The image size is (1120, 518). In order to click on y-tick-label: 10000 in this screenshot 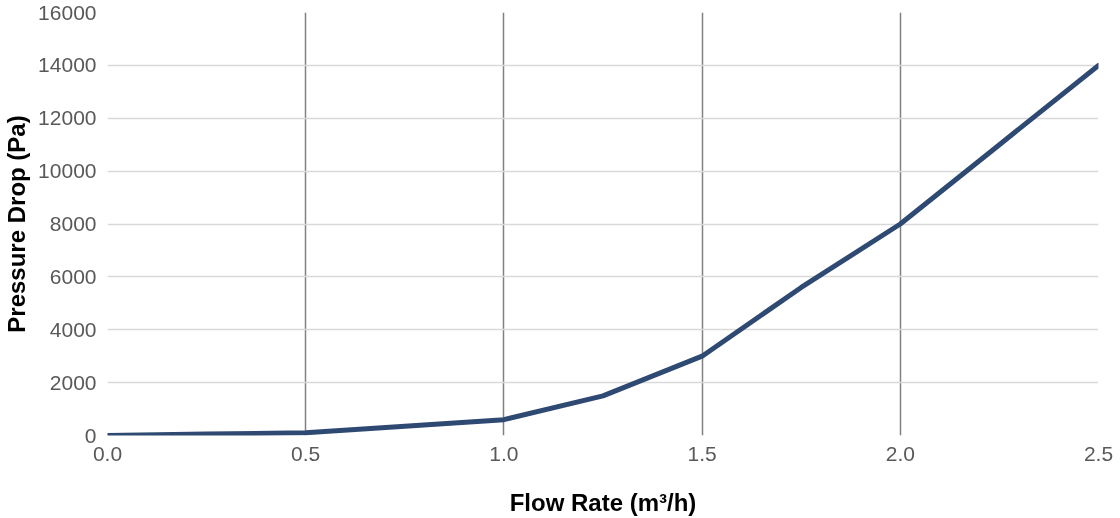, I will do `click(67, 171)`.